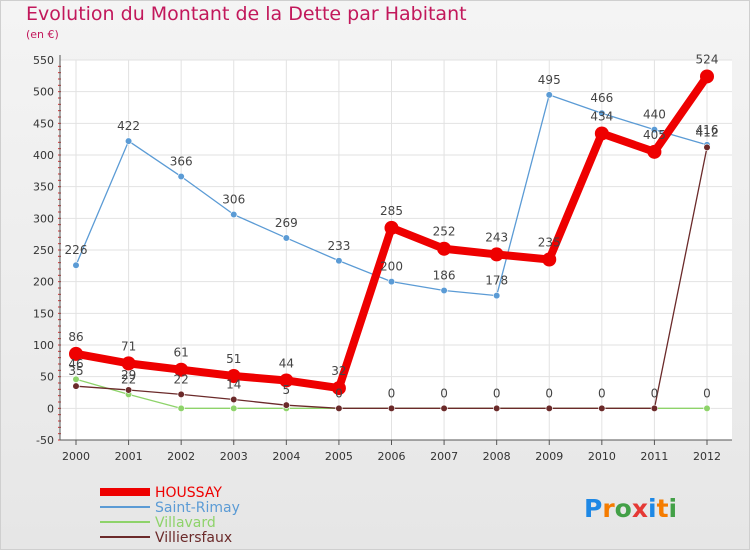  I want to click on x-tick-label: 2011, so click(654, 456).